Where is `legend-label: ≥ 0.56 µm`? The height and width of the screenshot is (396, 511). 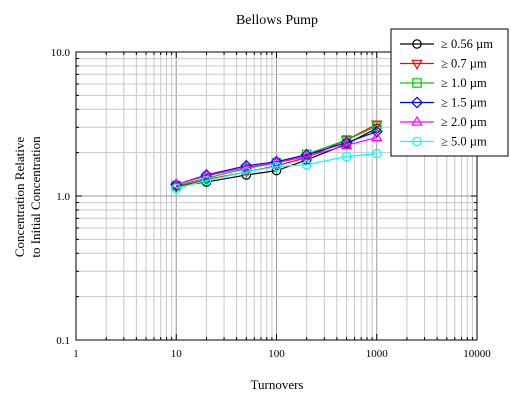
legend-label: ≥ 0.56 µm is located at coordinates (467, 44).